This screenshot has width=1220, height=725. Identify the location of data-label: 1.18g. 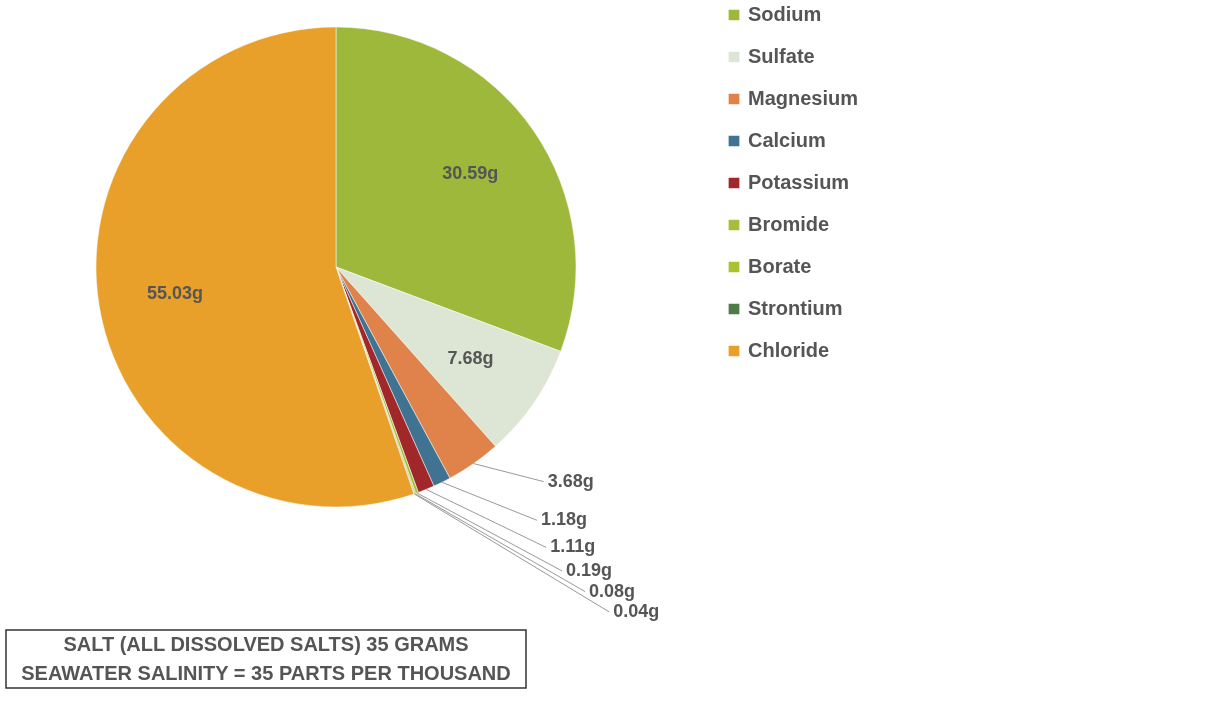
(564, 519).